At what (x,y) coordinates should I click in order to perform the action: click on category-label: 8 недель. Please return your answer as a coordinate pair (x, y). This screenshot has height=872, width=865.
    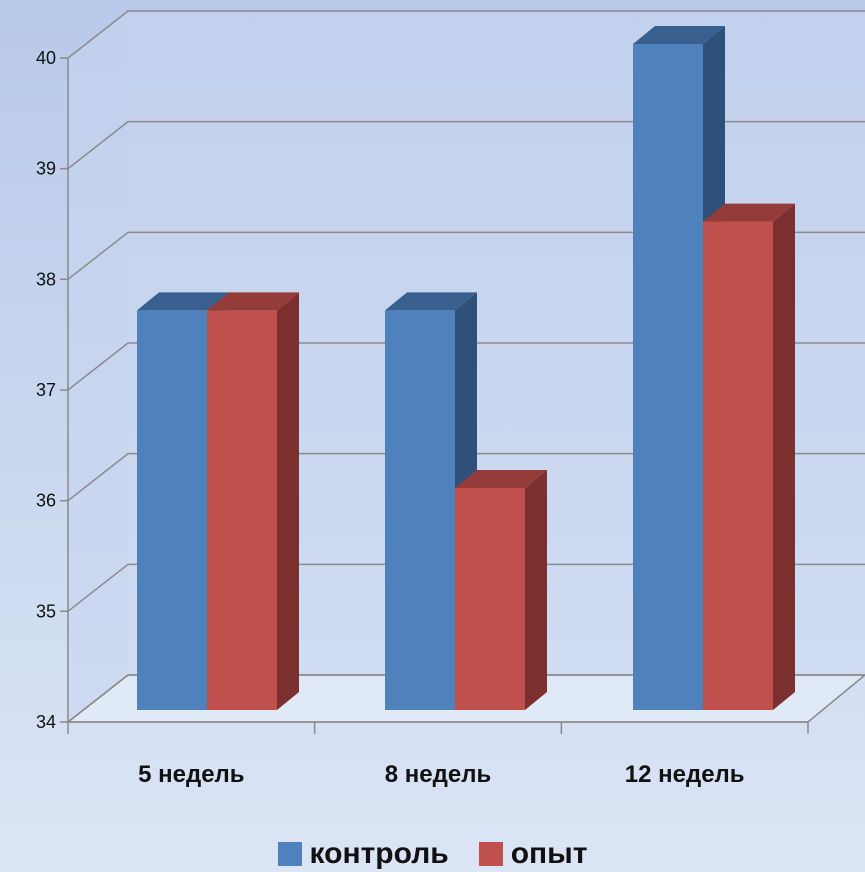
    Looking at the image, I should click on (438, 774).